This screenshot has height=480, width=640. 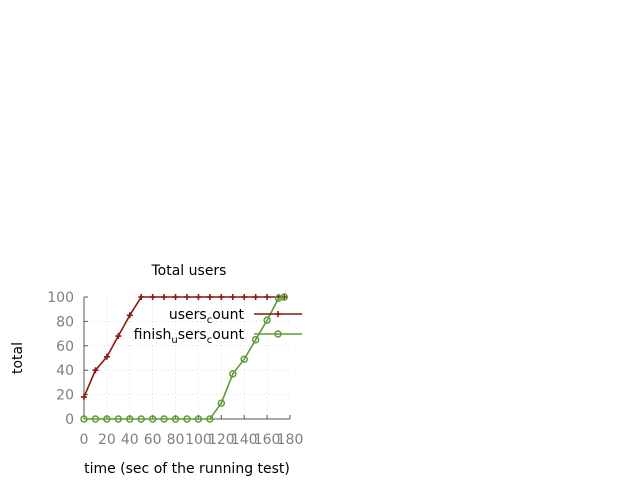 I want to click on legend-label: finishuserscount, so click(x=189, y=336).